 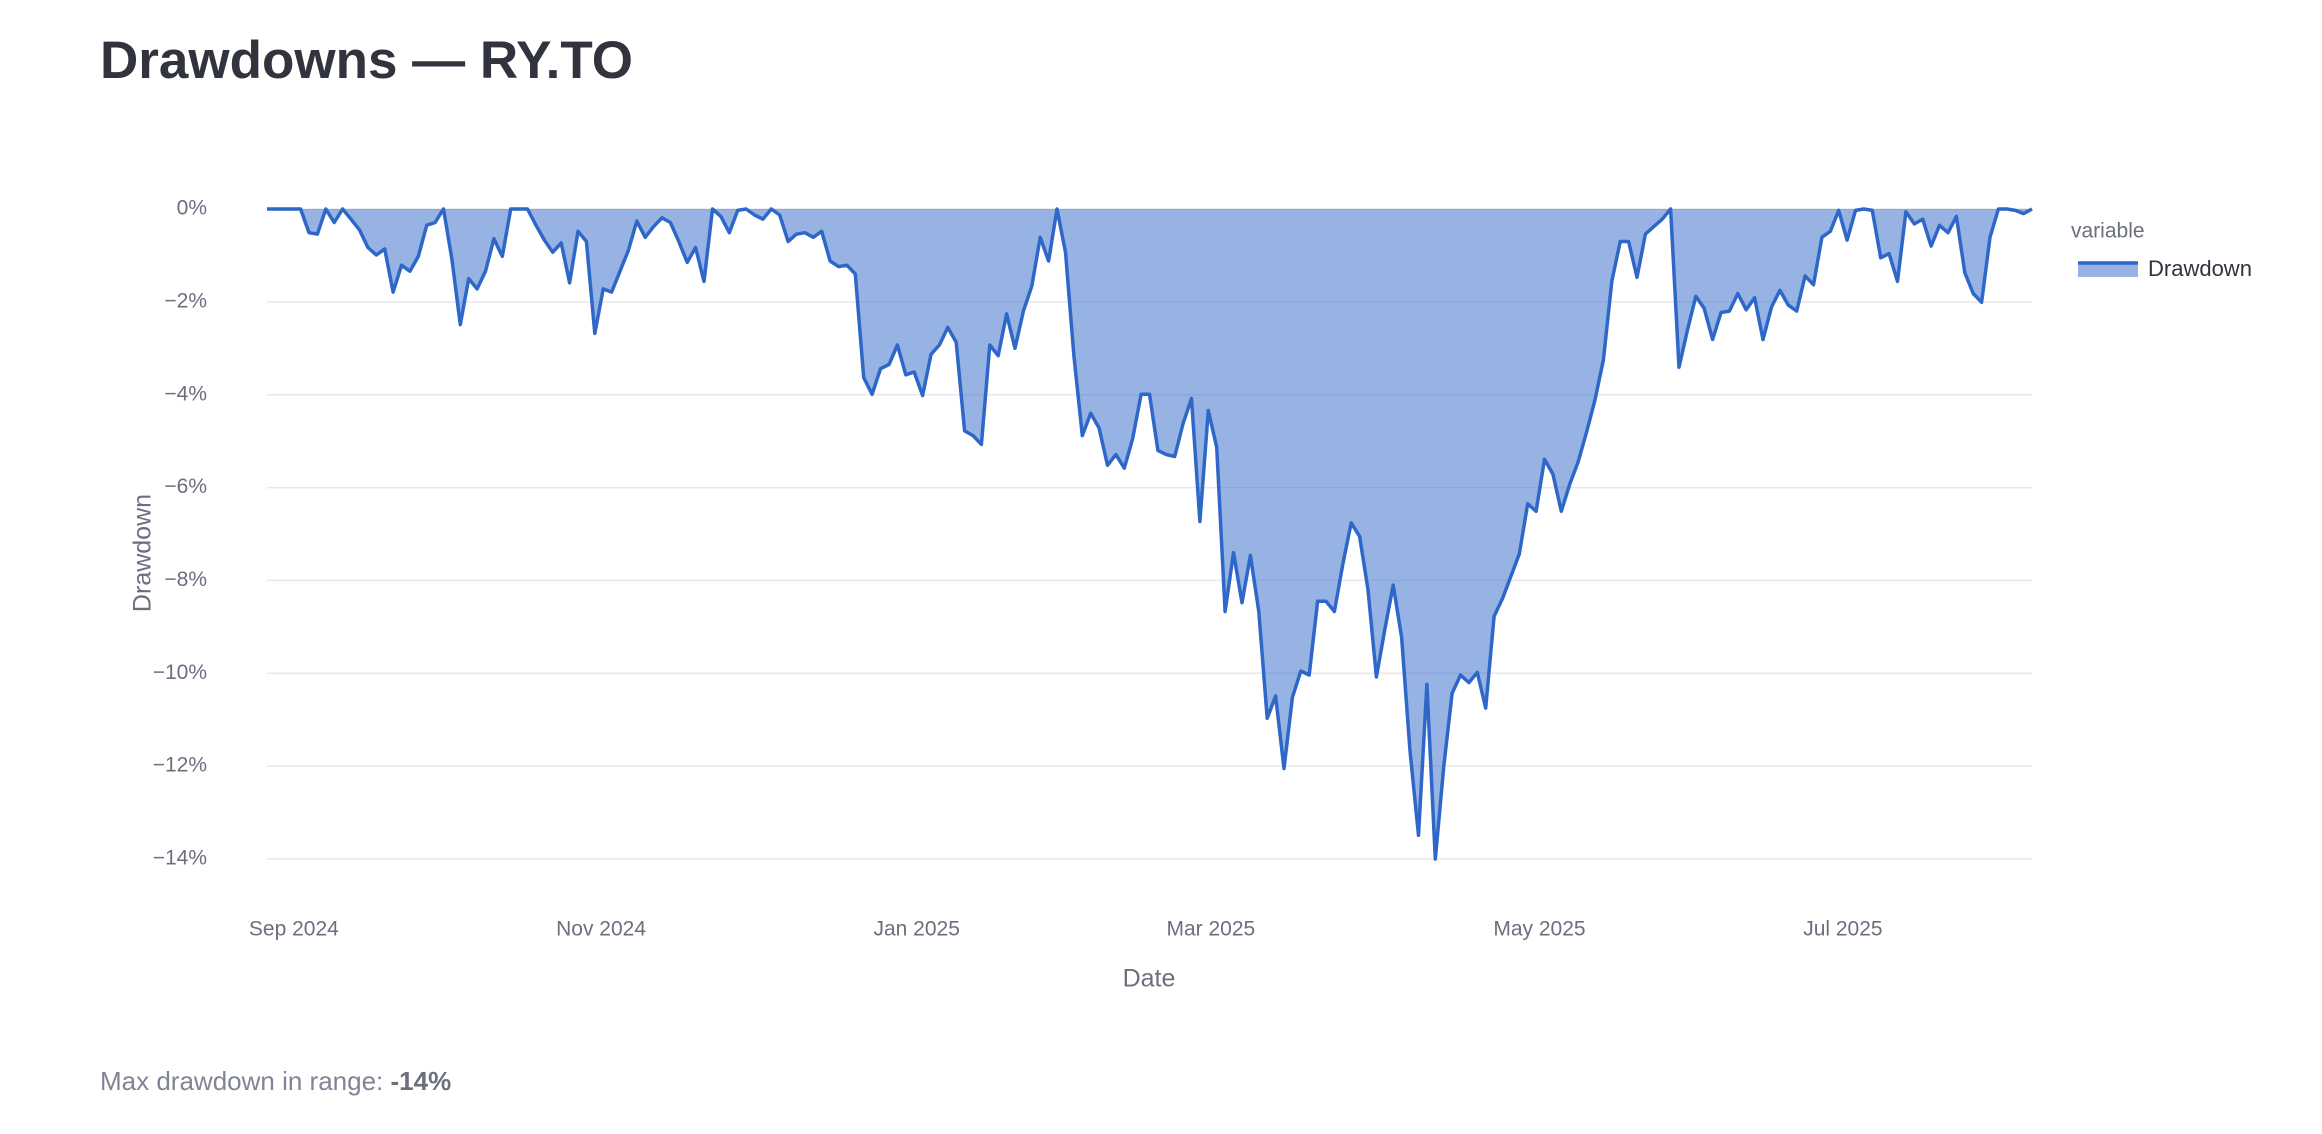 I want to click on y-tick-label: −4%, so click(x=185, y=393).